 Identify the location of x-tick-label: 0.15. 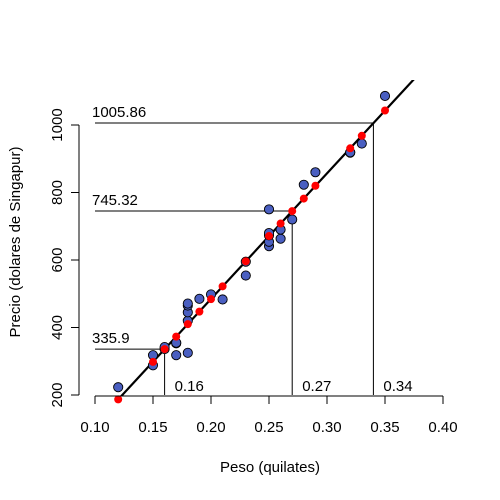
(152, 427).